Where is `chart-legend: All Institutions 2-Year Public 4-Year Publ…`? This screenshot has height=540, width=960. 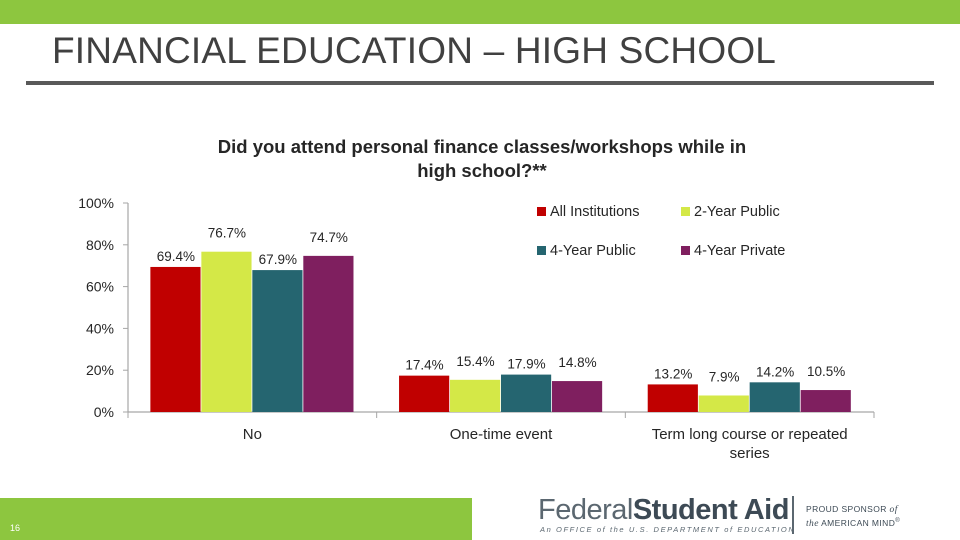 chart-legend: All Institutions 2-Year Public 4-Year Publ… is located at coordinates (661, 231).